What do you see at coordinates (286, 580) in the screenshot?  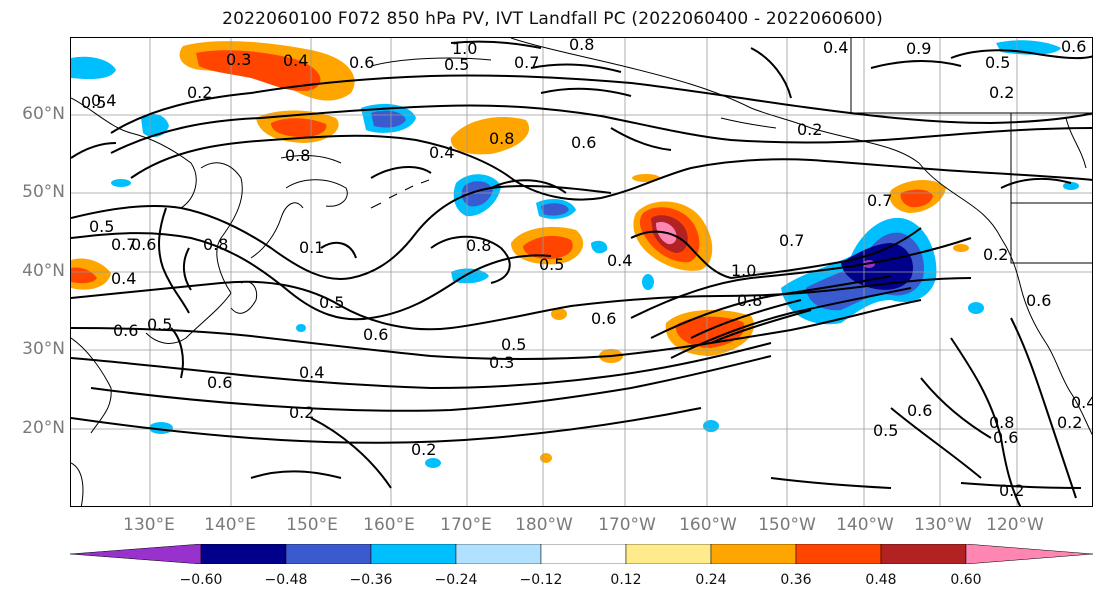 I see `colorbar-tick-label: −0.48` at bounding box center [286, 580].